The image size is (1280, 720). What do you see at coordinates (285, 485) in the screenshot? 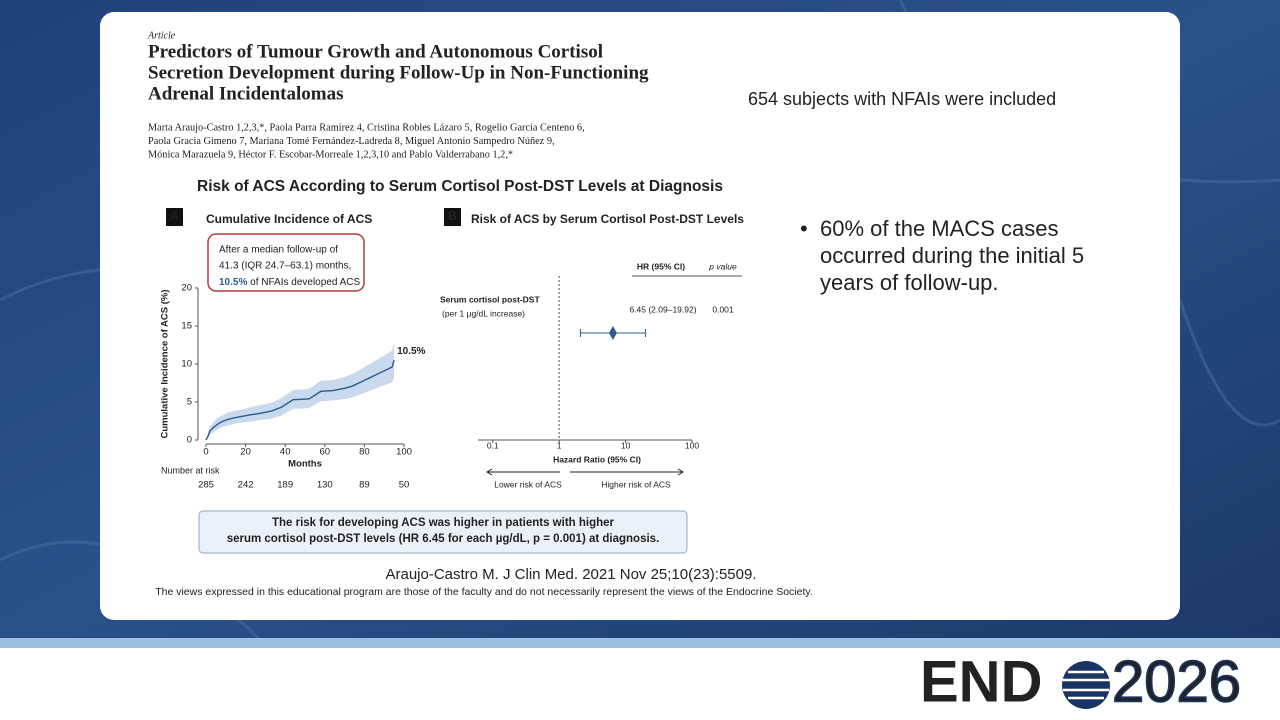
I see `risk-value: 189` at bounding box center [285, 485].